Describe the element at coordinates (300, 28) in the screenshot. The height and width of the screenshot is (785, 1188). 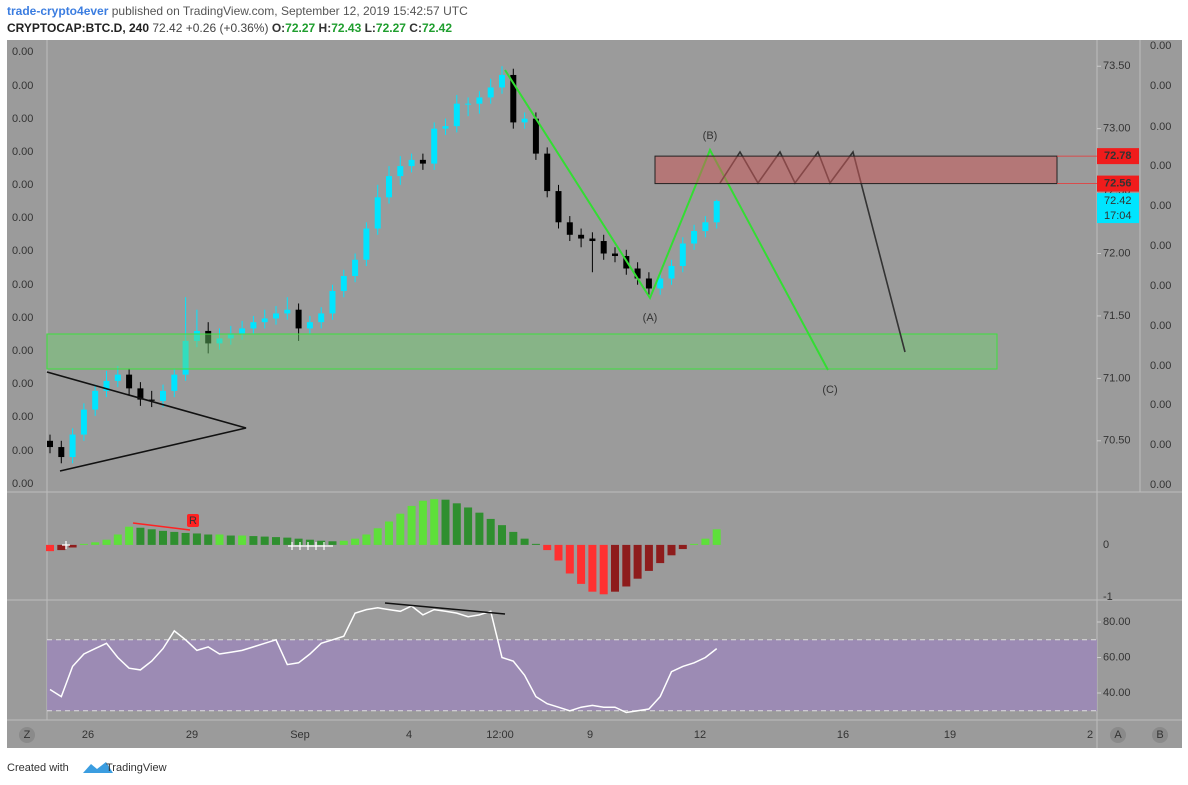
I see `o: 72.27` at that location.